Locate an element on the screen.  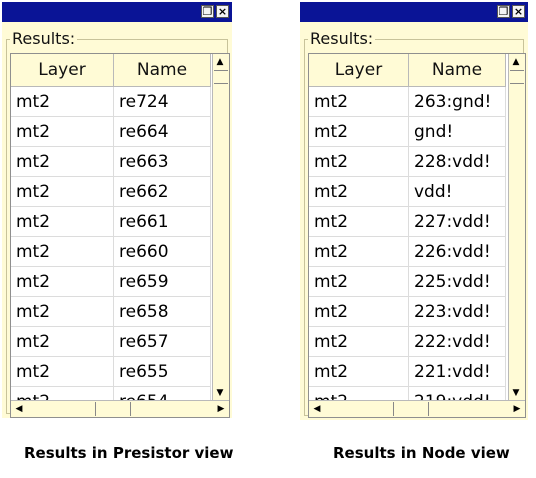
table-row: mt2 re662 is located at coordinates (111, 192).